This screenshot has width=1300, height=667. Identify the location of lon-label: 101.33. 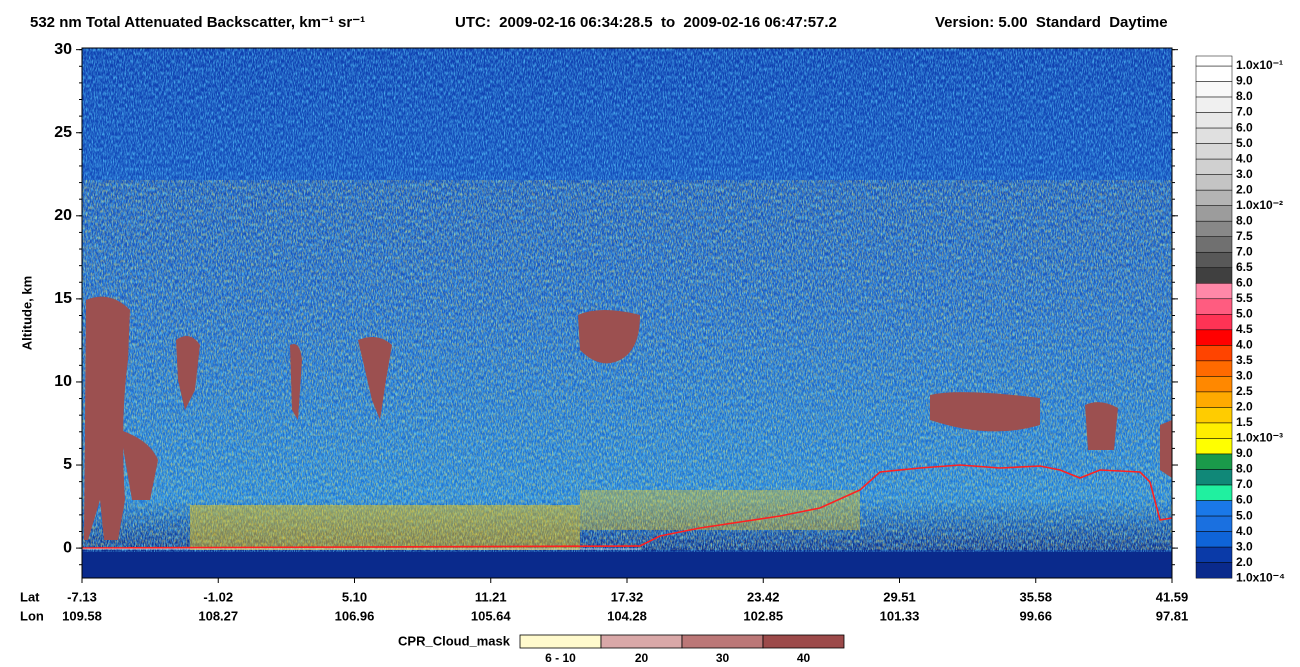
(900, 615).